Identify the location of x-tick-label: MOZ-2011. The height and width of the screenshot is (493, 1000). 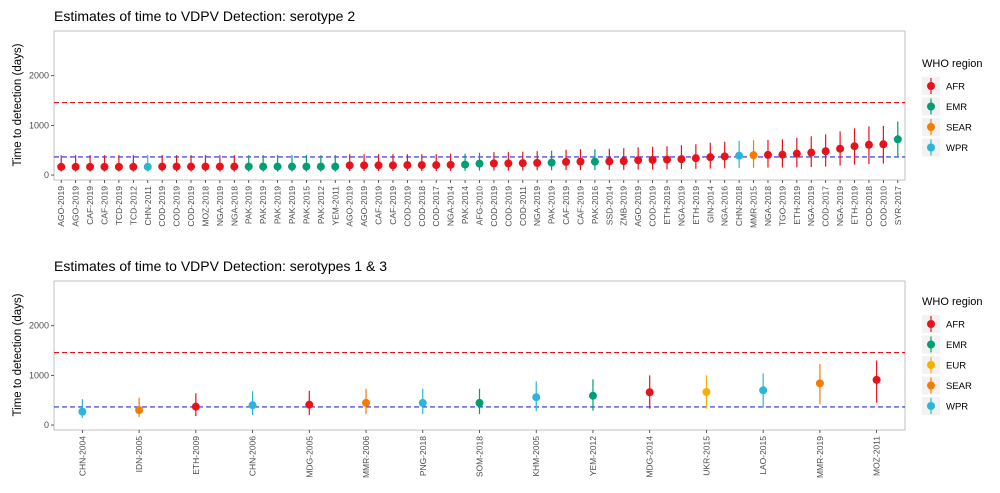
(877, 456).